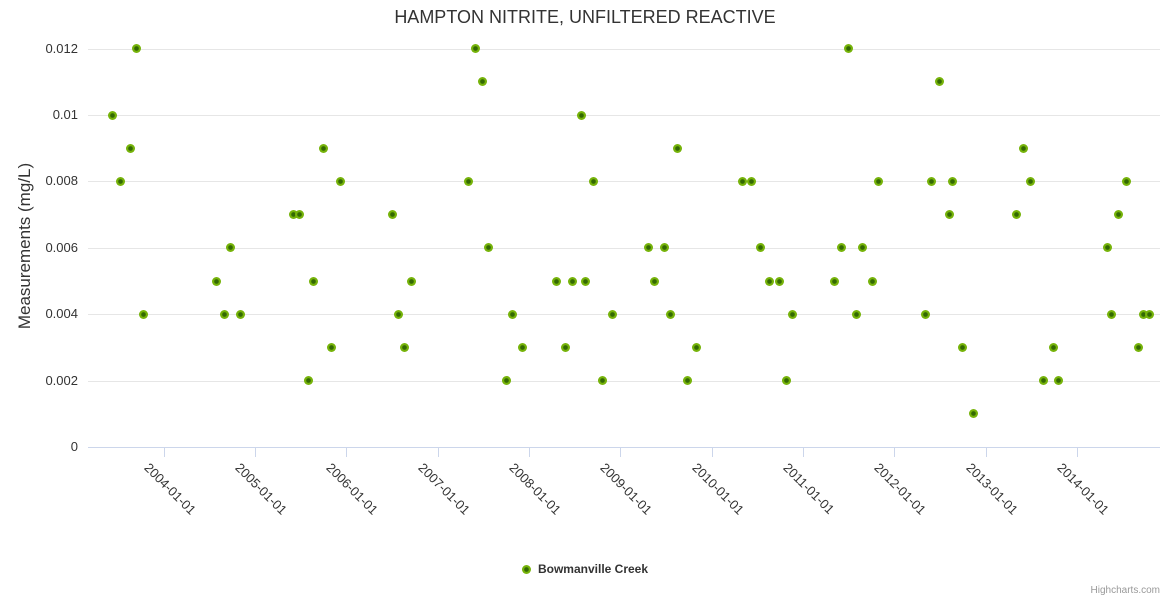 The image size is (1170, 600). Describe the element at coordinates (61, 181) in the screenshot. I see `y-axis-tick-label: 0.008` at that location.